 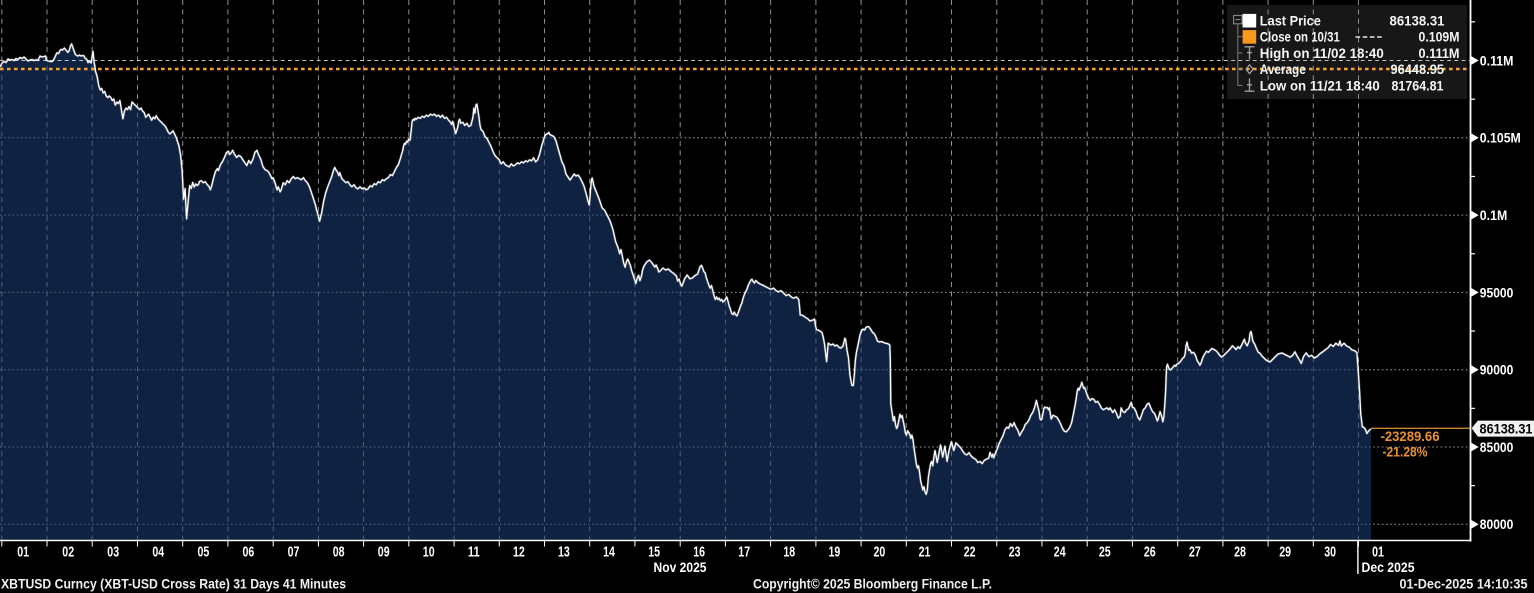 I want to click on svg-text: Close on 10/31, so click(x=1300, y=37).